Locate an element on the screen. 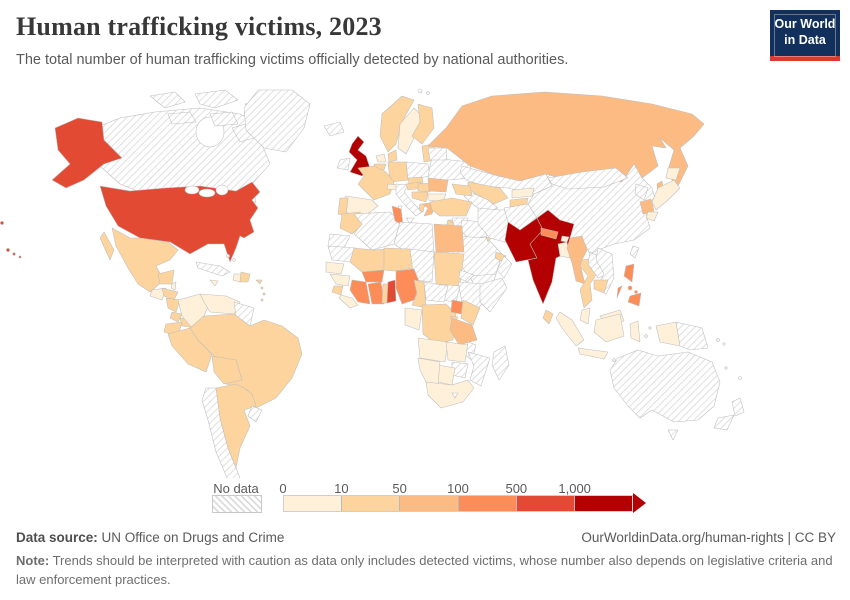 Image resolution: width=850 pixels, height=600 pixels. country-lesotho is located at coordinates (455, 395).